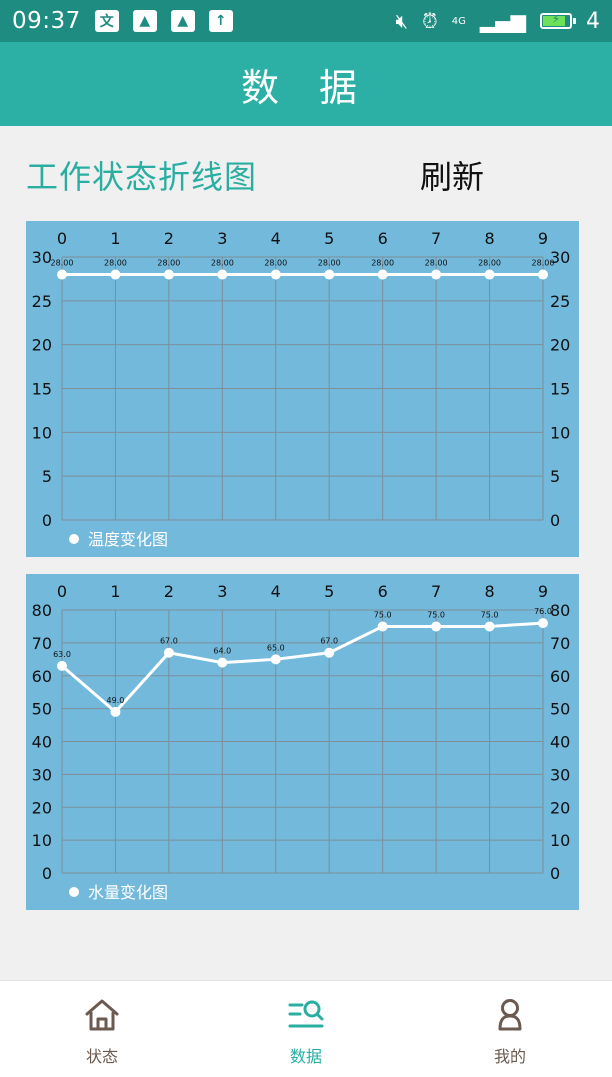 The height and width of the screenshot is (1077, 612). Describe the element at coordinates (222, 651) in the screenshot. I see `data-label: 64.0` at that location.